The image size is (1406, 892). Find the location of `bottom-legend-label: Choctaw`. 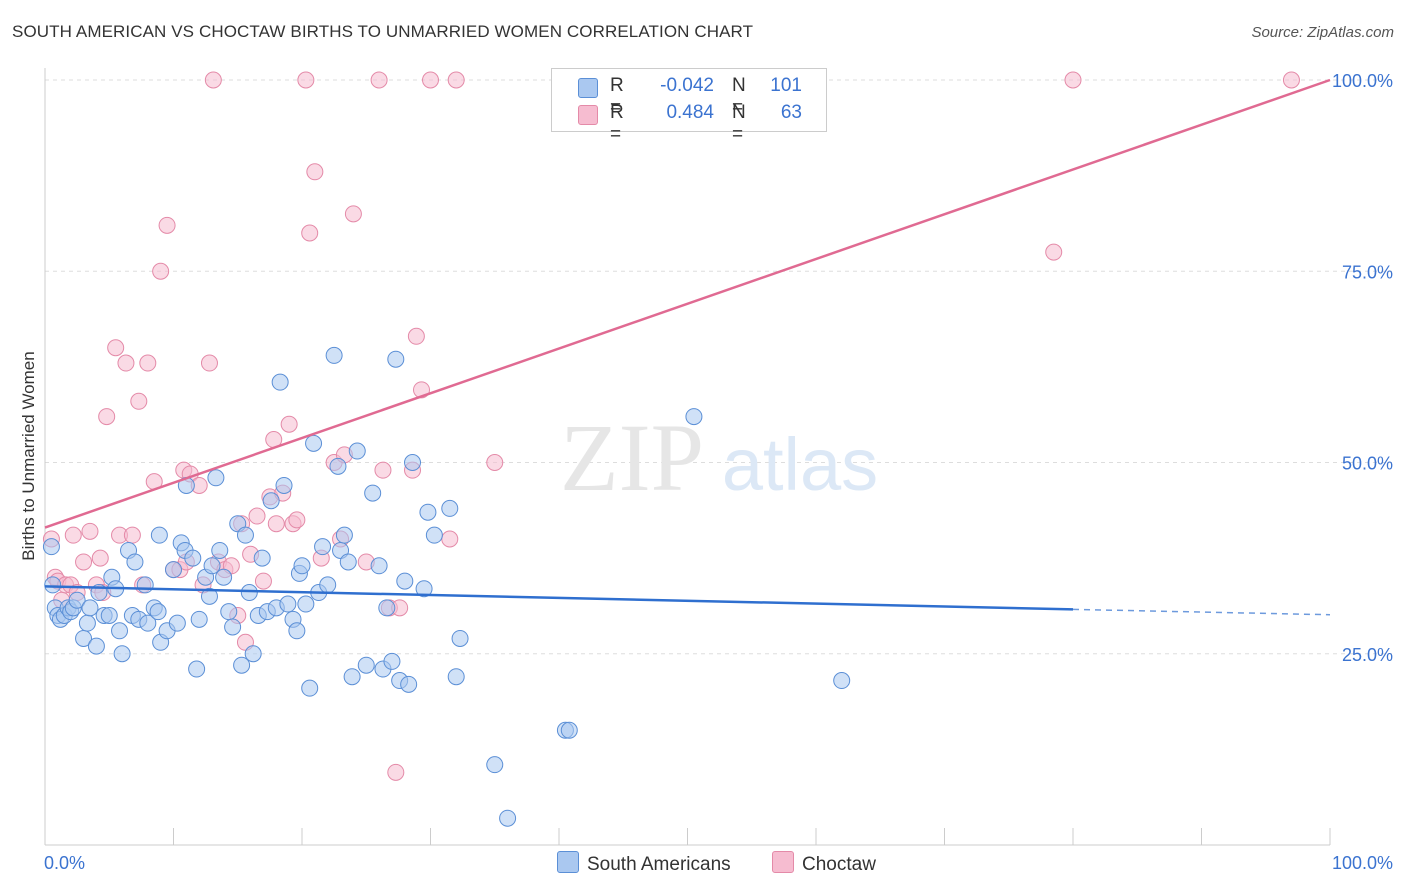

bottom-legend-label: Choctaw is located at coordinates (839, 864).